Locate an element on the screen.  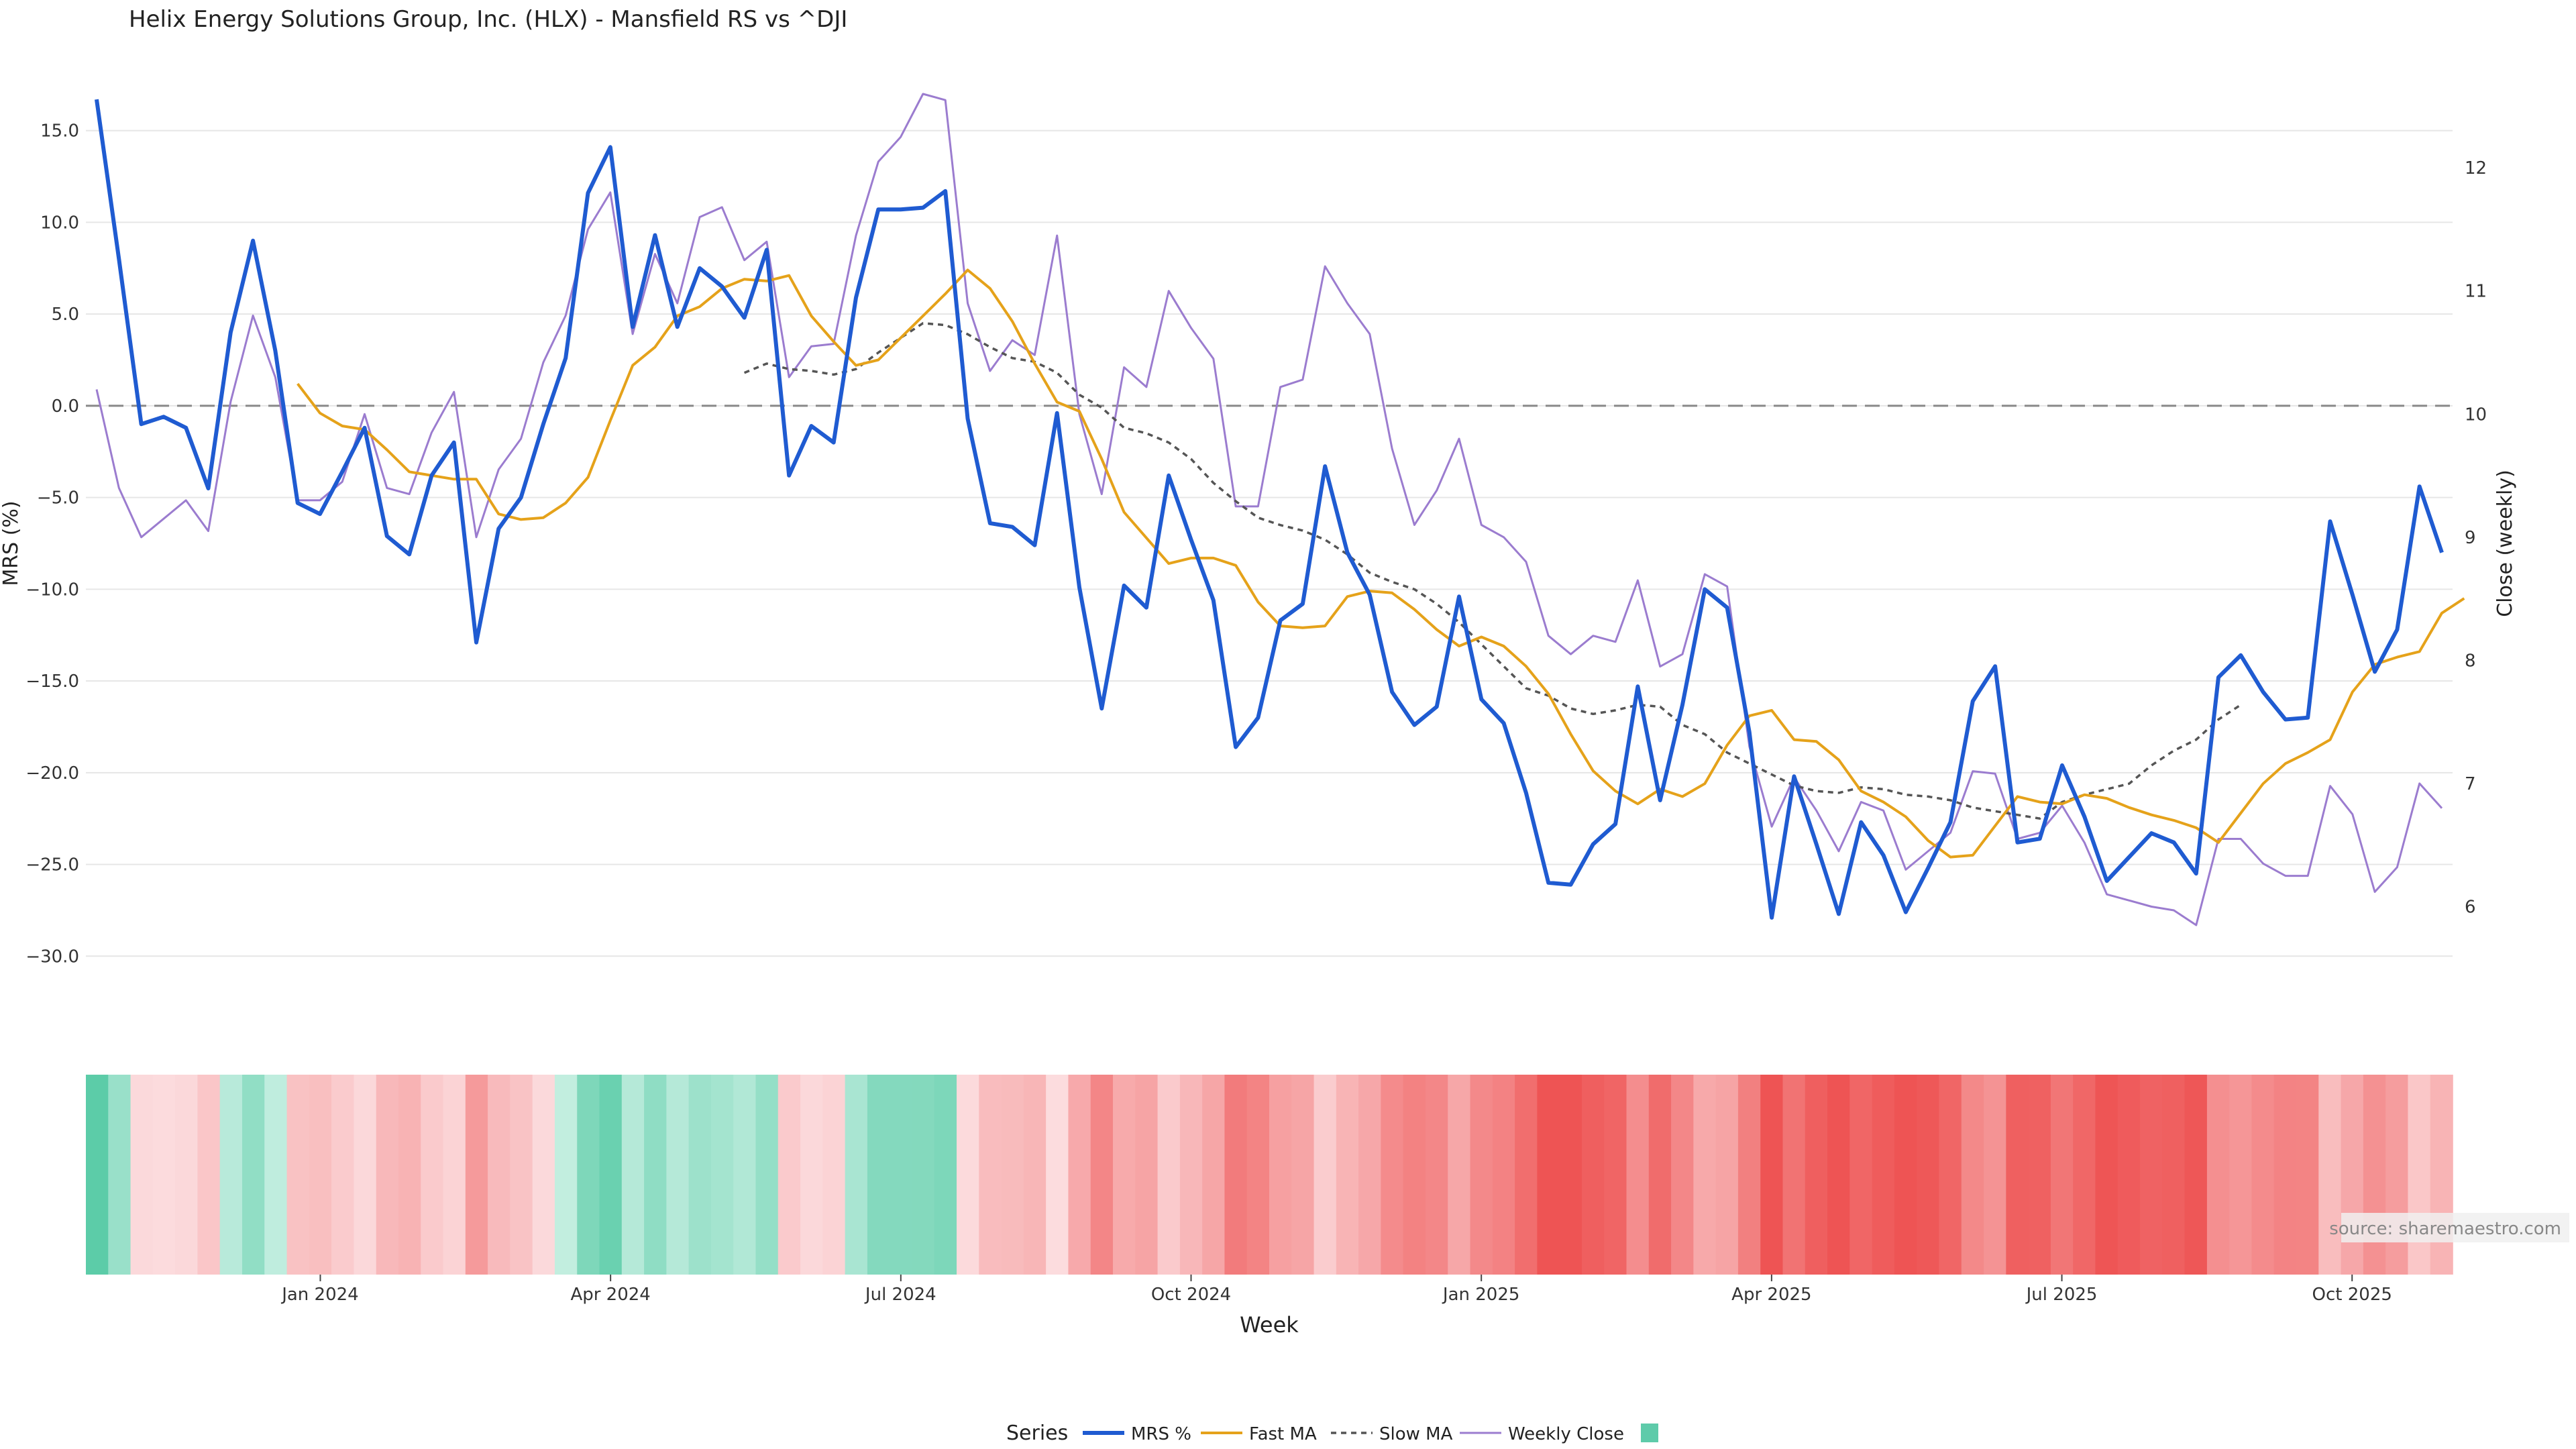
x-tick-label: Jan 2025 is located at coordinates (1481, 1295).